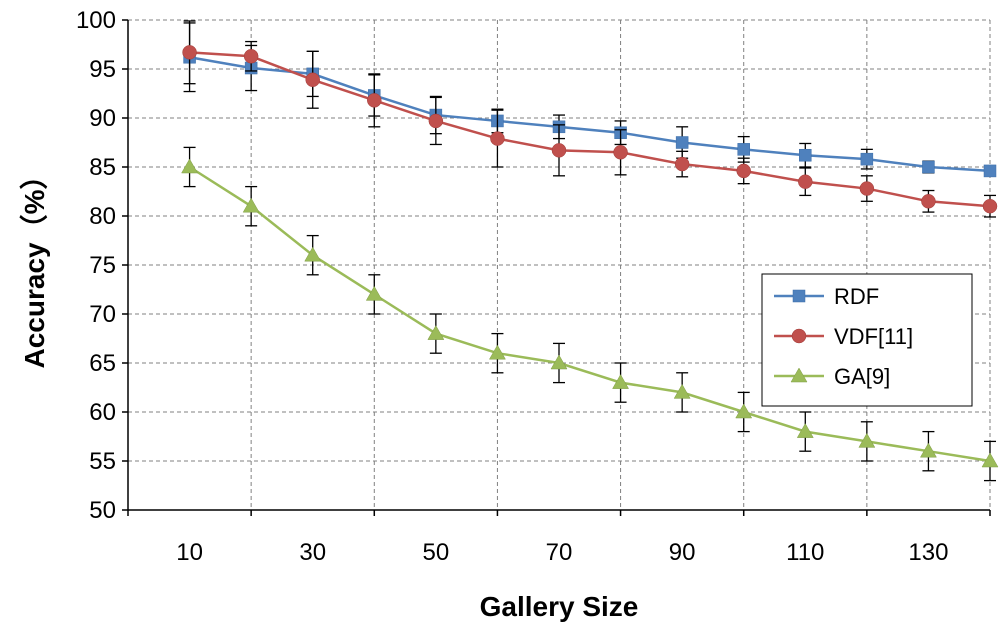 This screenshot has width=1000, height=626. I want to click on legend: RDF VDF[11] GA[9], so click(867, 340).